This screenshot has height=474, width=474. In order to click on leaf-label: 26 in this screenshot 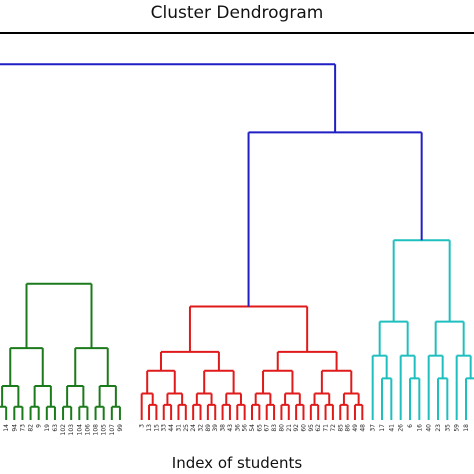, I will do `click(401, 428)`.